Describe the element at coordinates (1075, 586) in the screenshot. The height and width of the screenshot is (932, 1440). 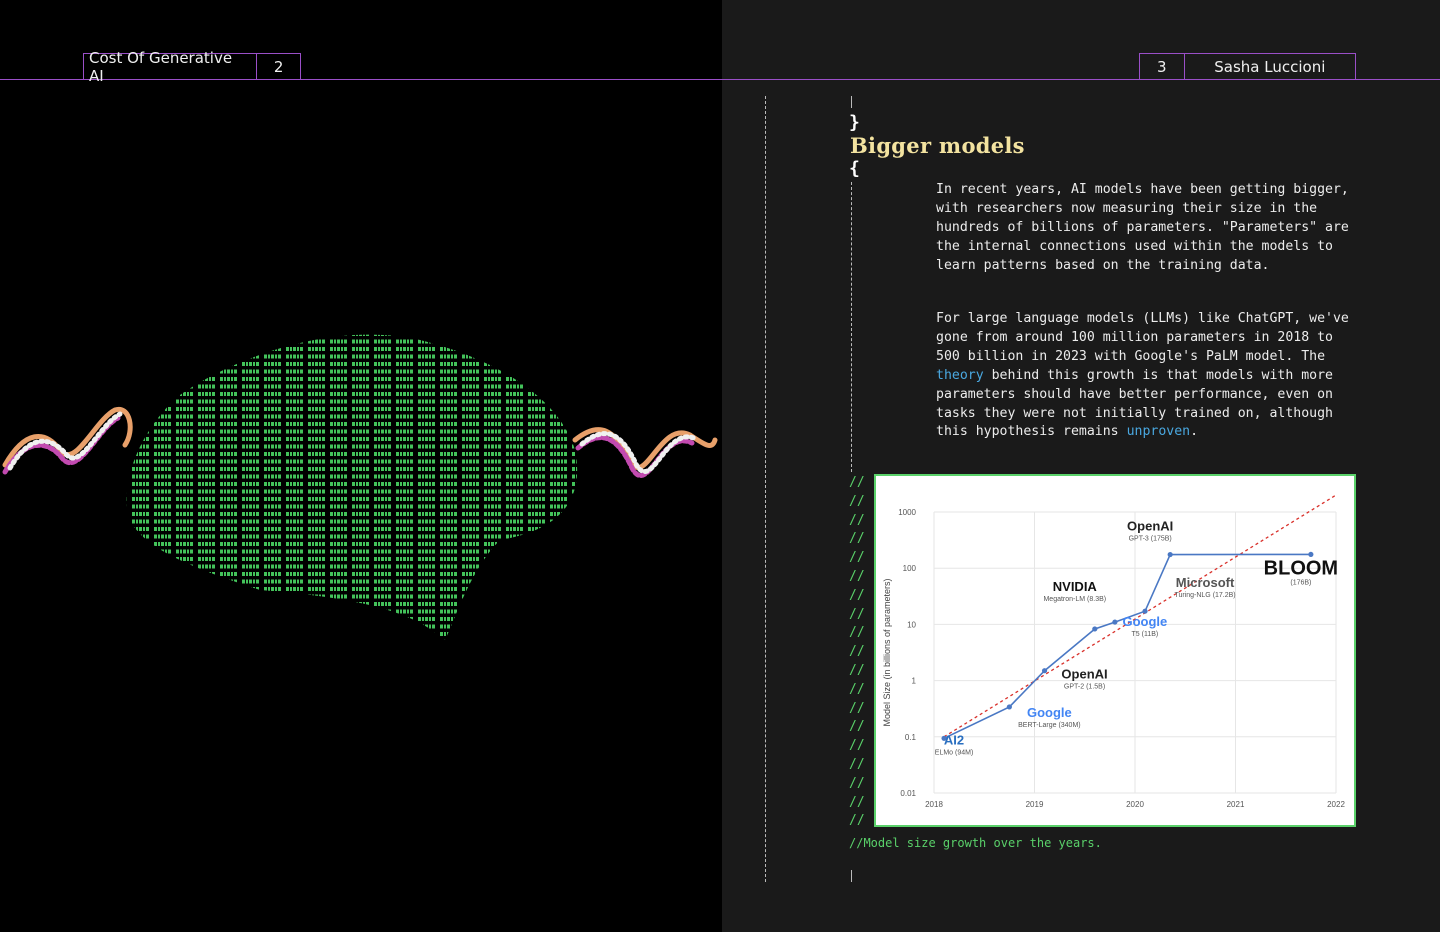
I see `org-logo-label: NVIDIA` at that location.